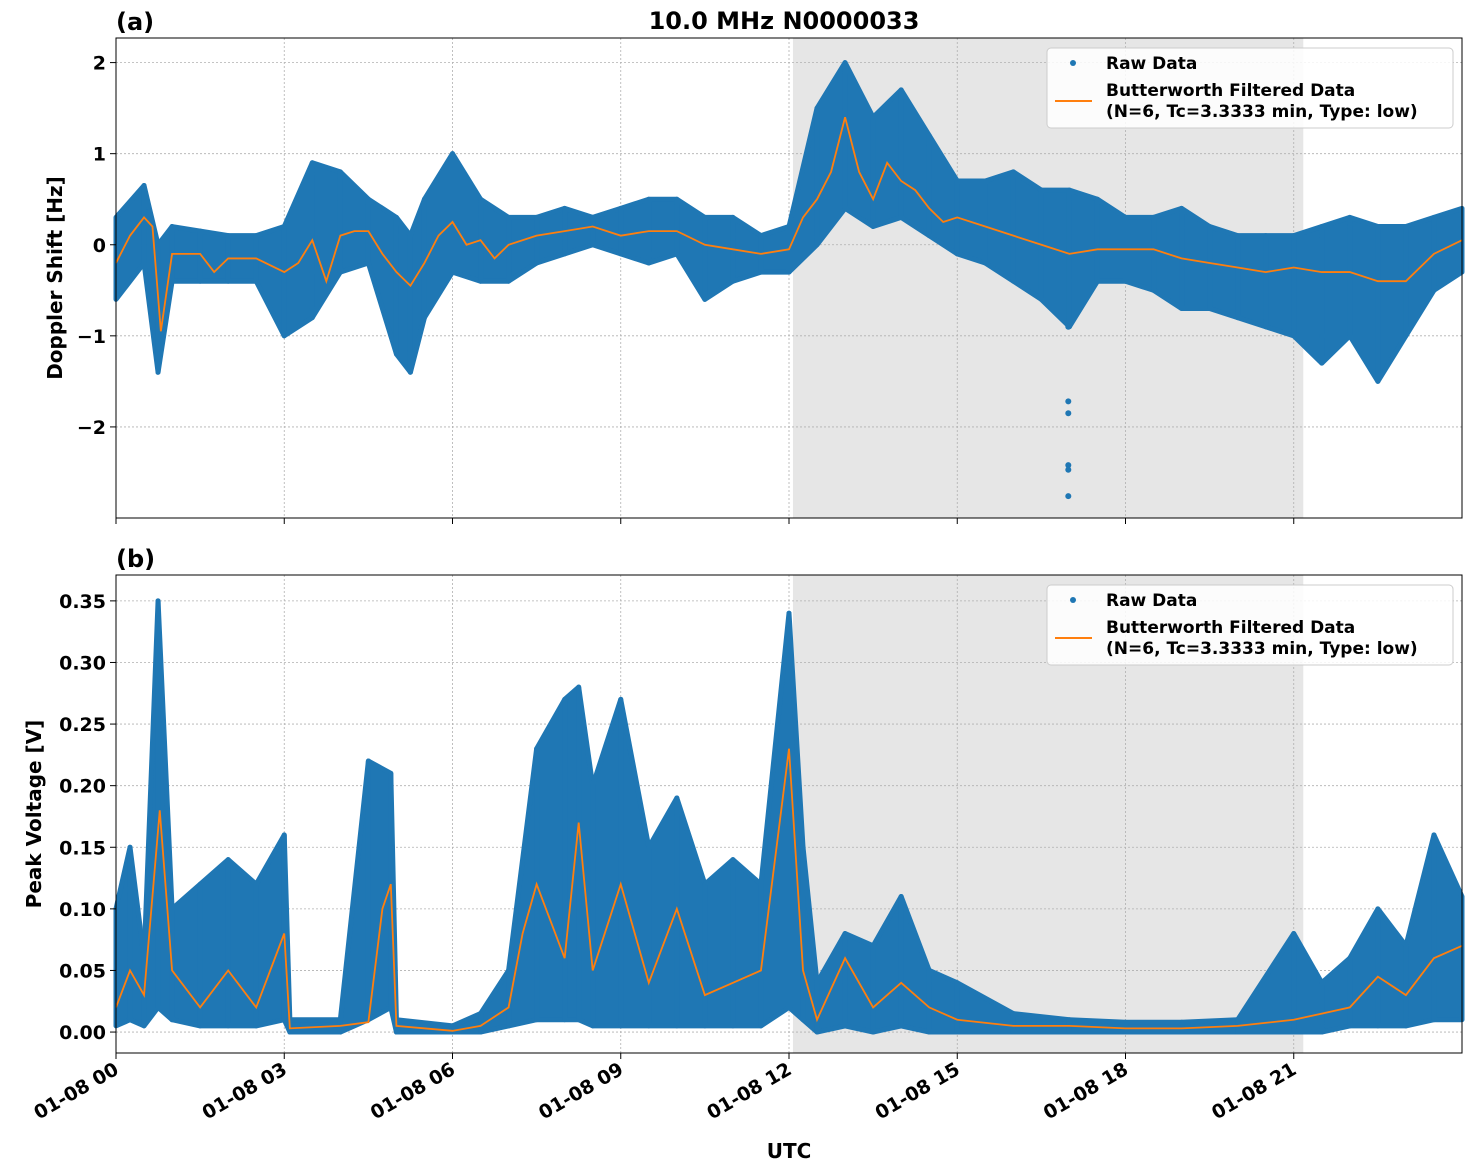  Describe the element at coordinates (34, 814) in the screenshot. I see `y-axis-label: Peak Voltage [V]` at that location.